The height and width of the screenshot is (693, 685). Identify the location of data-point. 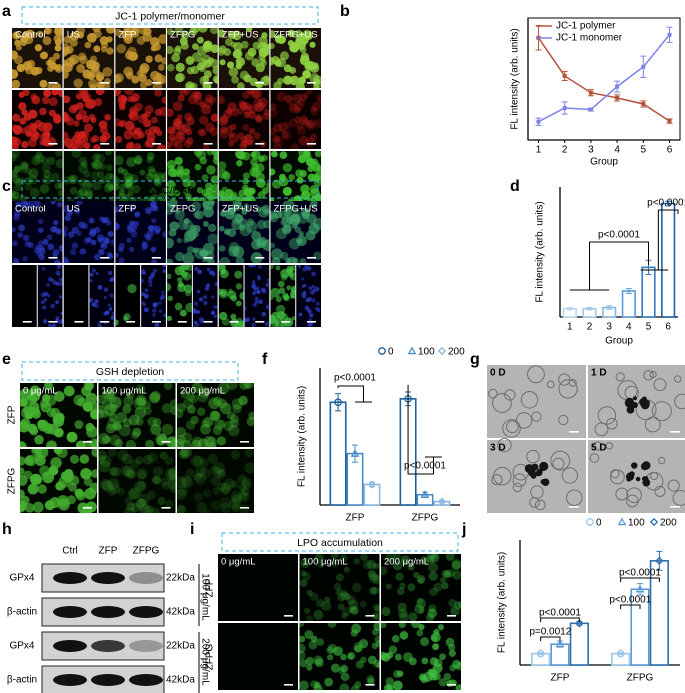
(564, 75).